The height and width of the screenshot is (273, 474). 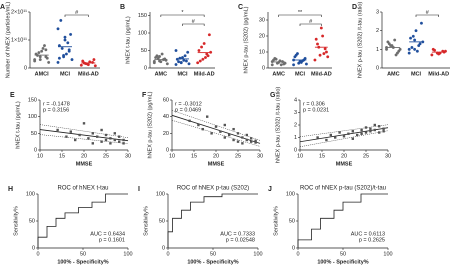 I want to click on annotation: AUC = 0.6434, so click(x=107, y=234).